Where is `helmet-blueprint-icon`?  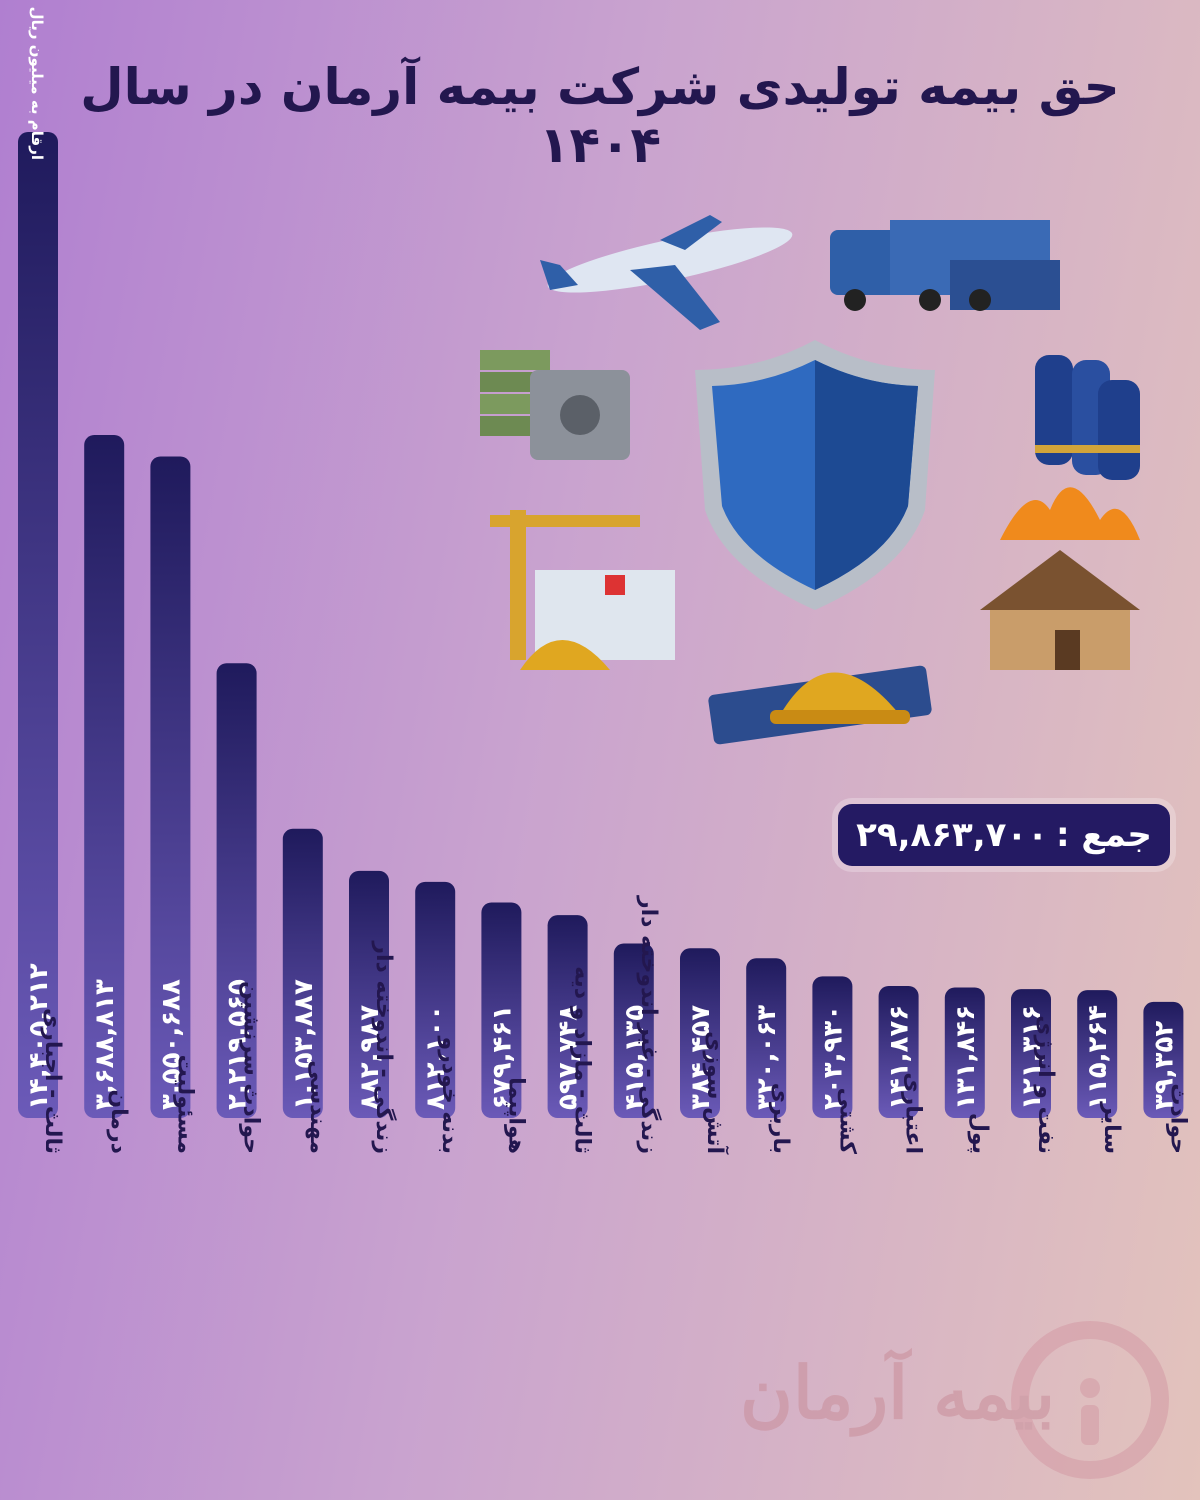 helmet-blueprint-icon is located at coordinates (820, 705).